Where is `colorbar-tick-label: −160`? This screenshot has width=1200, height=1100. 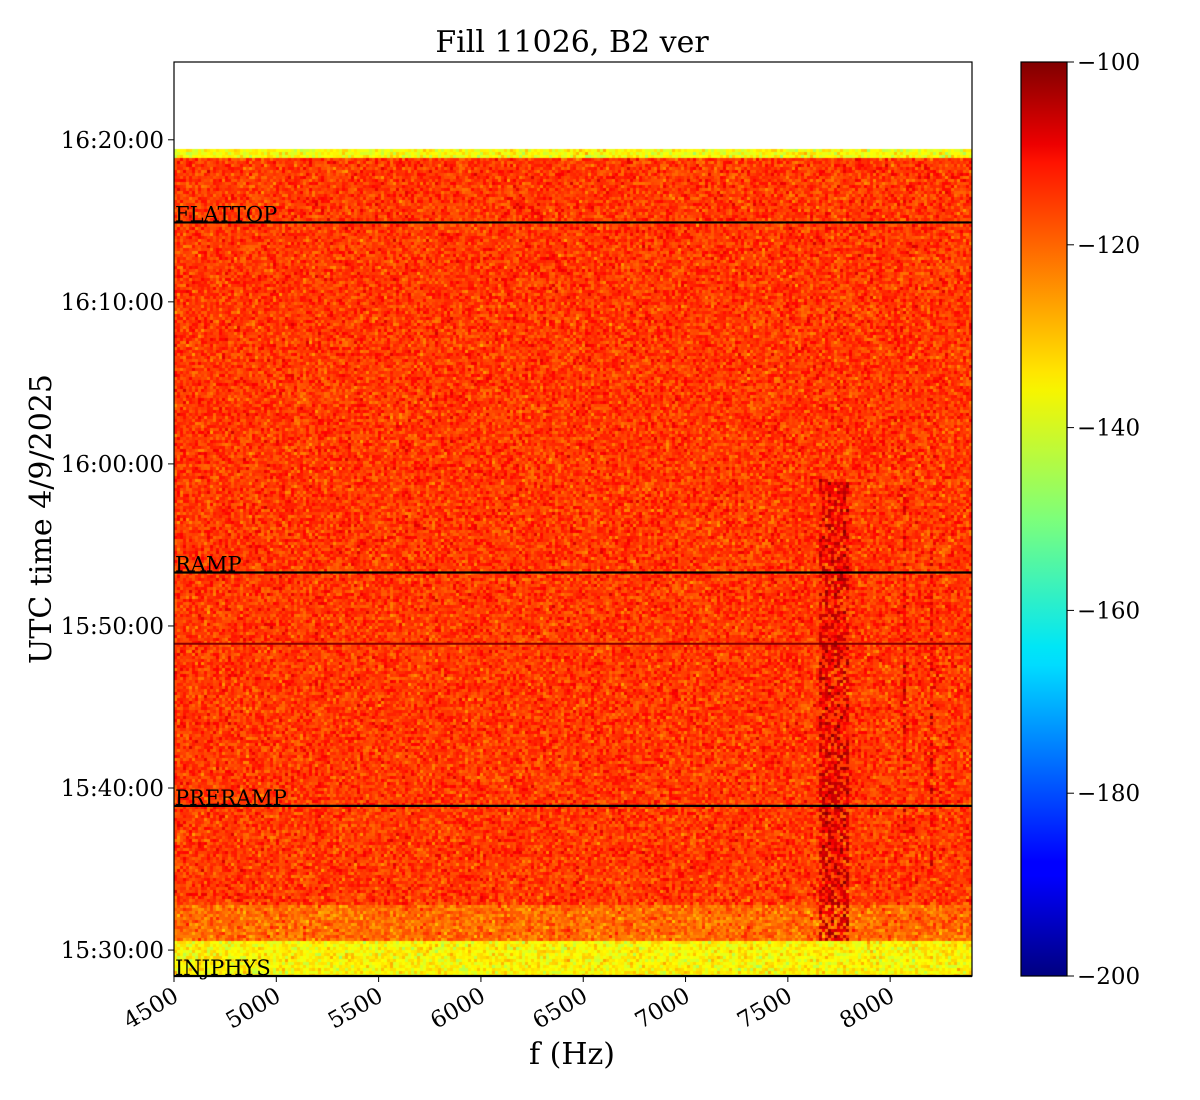
colorbar-tick-label: −160 is located at coordinates (1108, 611).